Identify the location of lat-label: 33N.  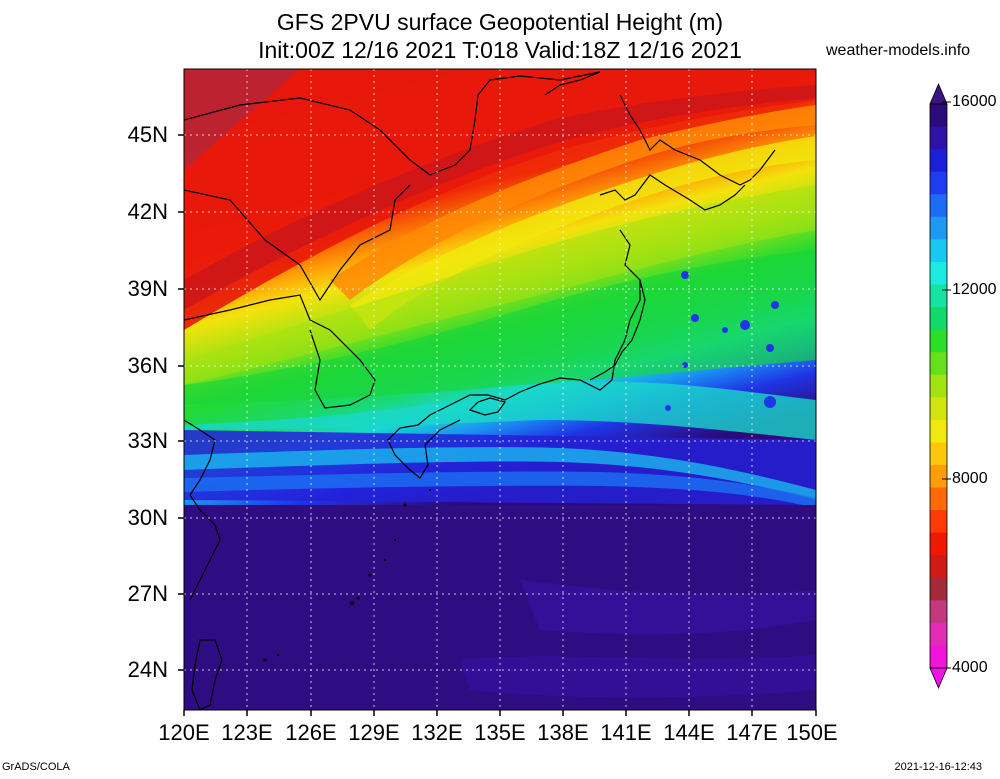
(147, 440).